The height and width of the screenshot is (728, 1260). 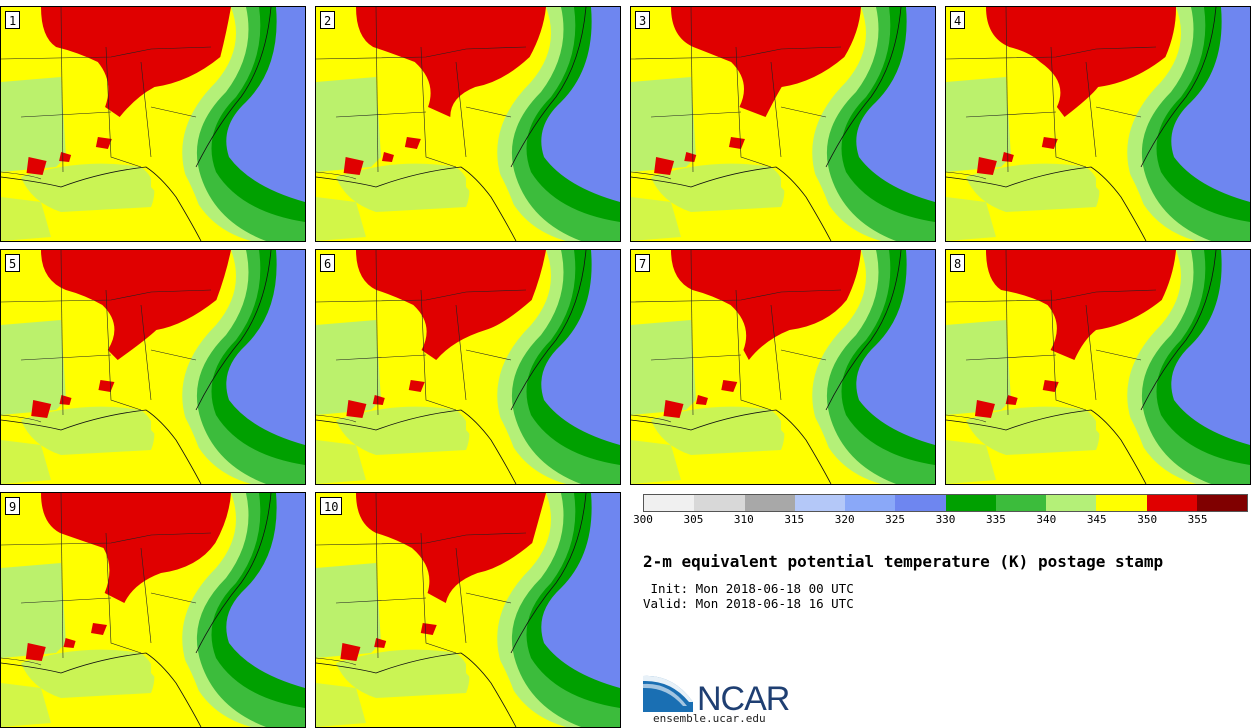 What do you see at coordinates (668, 693) in the screenshot?
I see `ncar-logo-icon` at bounding box center [668, 693].